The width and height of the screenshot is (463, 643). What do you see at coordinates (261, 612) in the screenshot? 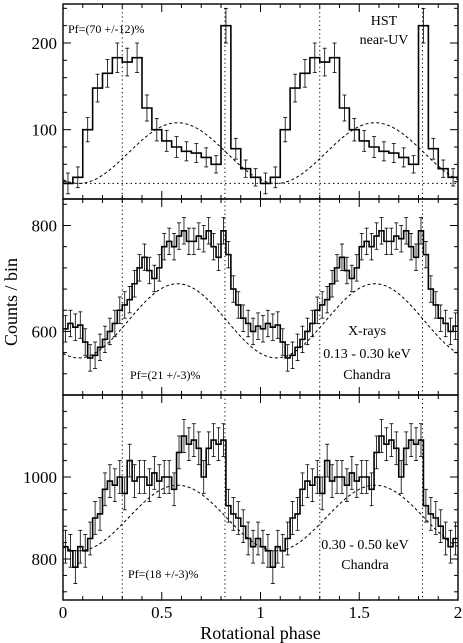
I see `x-tick-labels: 0 0.5 1 1.5 2` at bounding box center [261, 612].